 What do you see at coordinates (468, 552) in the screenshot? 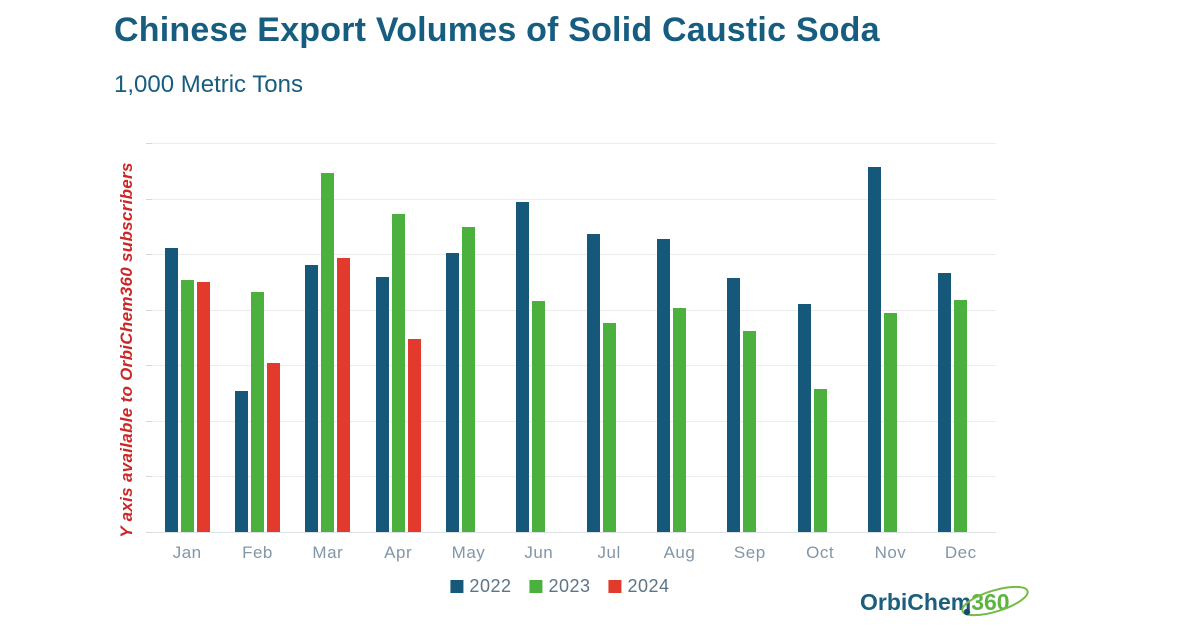
I see `x-label-may: May` at bounding box center [468, 552].